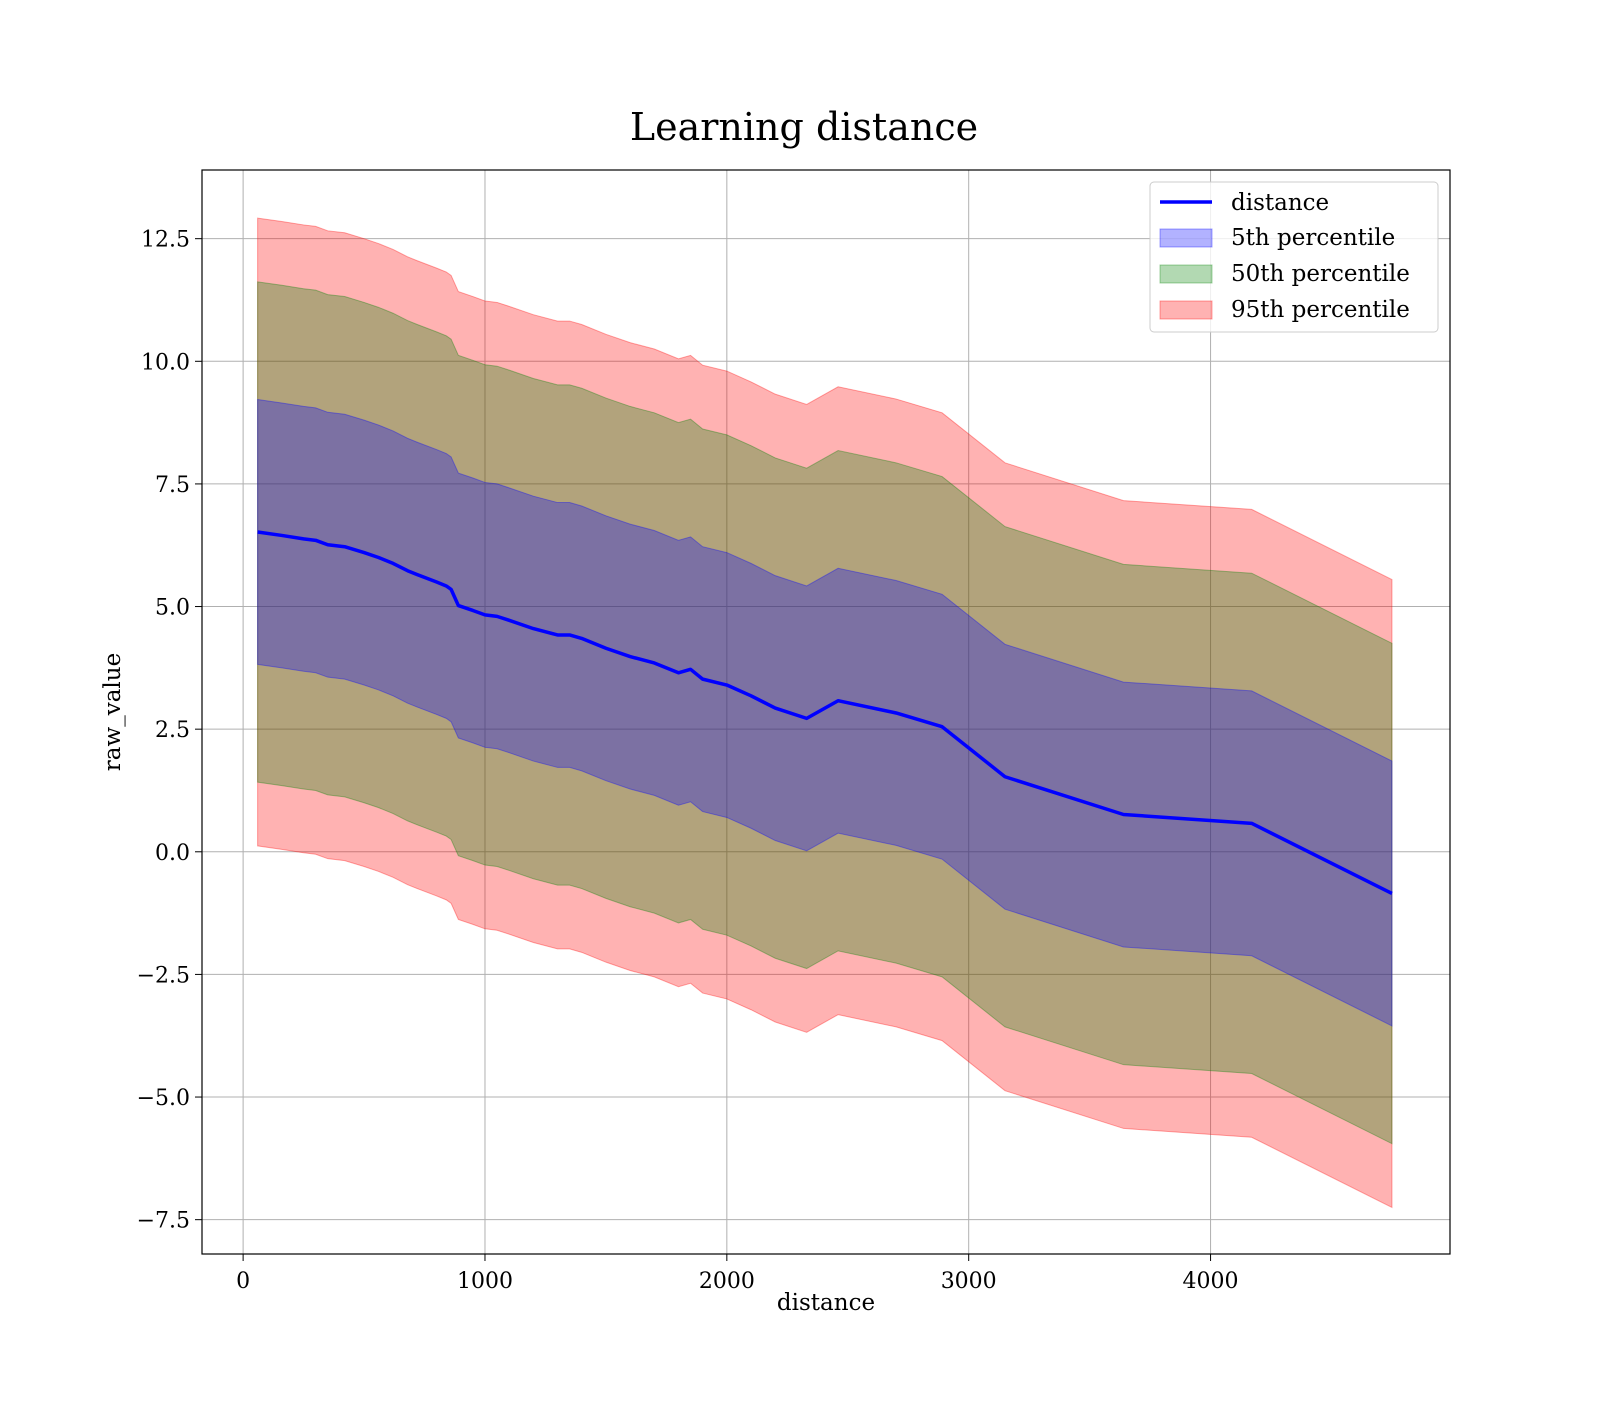 The width and height of the screenshot is (1600, 1405). I want to click on legend-box, so click(1294, 257).